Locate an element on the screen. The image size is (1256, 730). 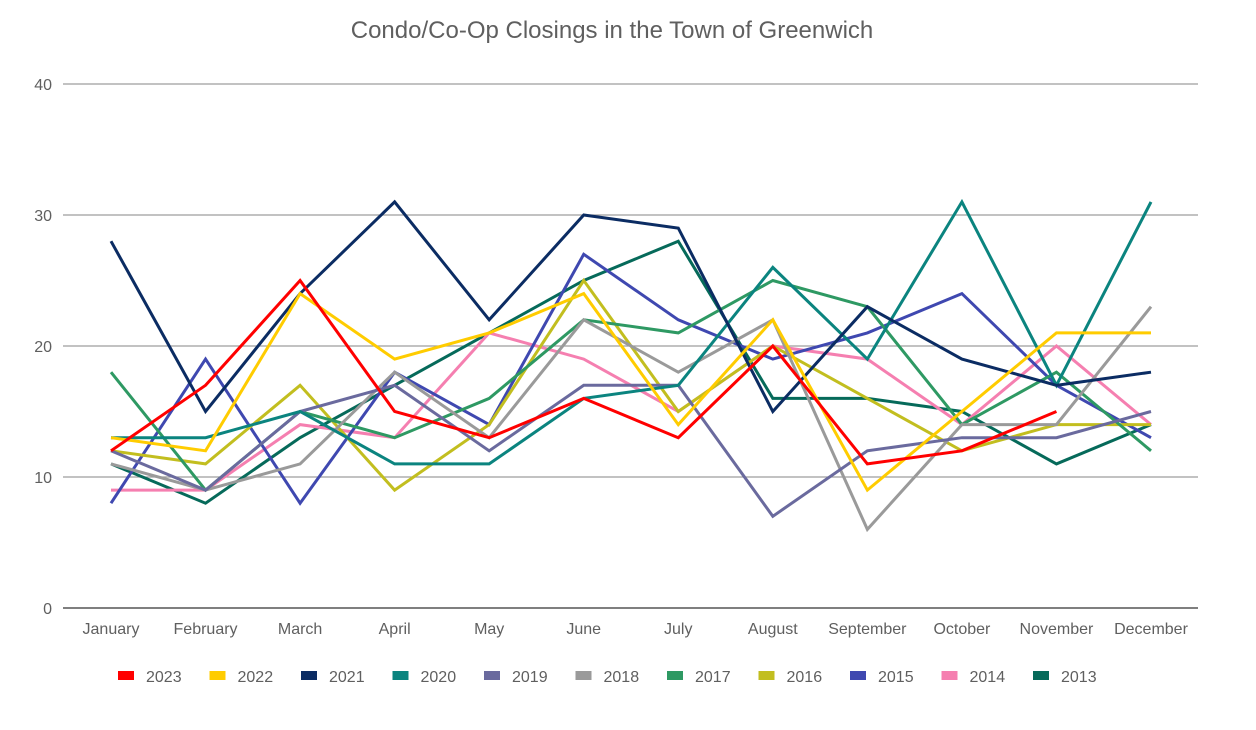
x-tick-label: September is located at coordinates (867, 629).